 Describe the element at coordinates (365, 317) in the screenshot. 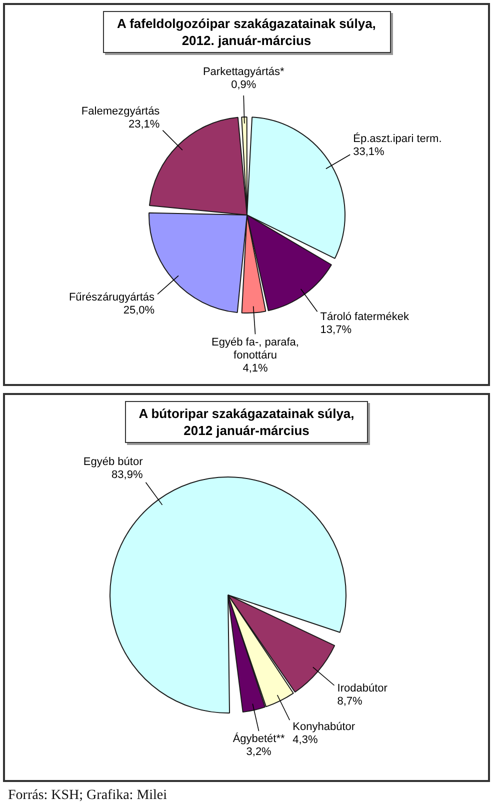

I see `slice-label: Tároló fatermékek` at that location.